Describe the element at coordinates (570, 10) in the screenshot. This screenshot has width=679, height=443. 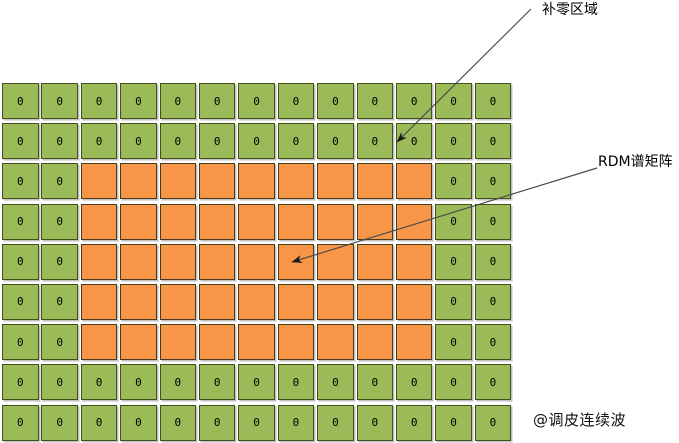
I see `padding-region-label: 补零区域` at that location.